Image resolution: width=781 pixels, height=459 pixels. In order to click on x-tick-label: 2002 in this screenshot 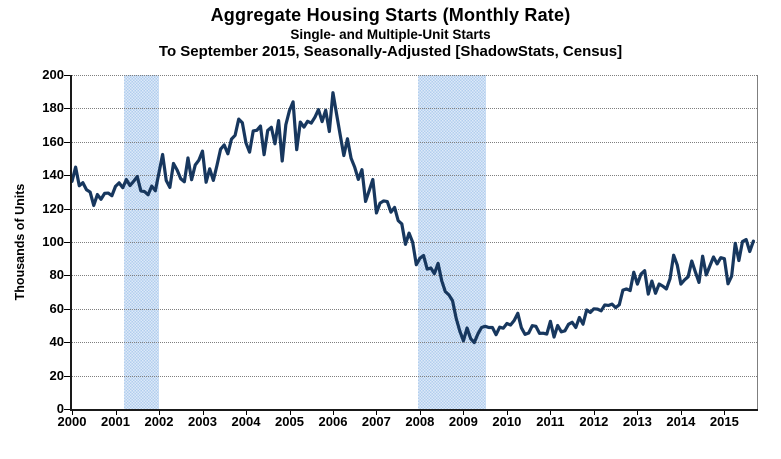, I will do `click(159, 421)`.